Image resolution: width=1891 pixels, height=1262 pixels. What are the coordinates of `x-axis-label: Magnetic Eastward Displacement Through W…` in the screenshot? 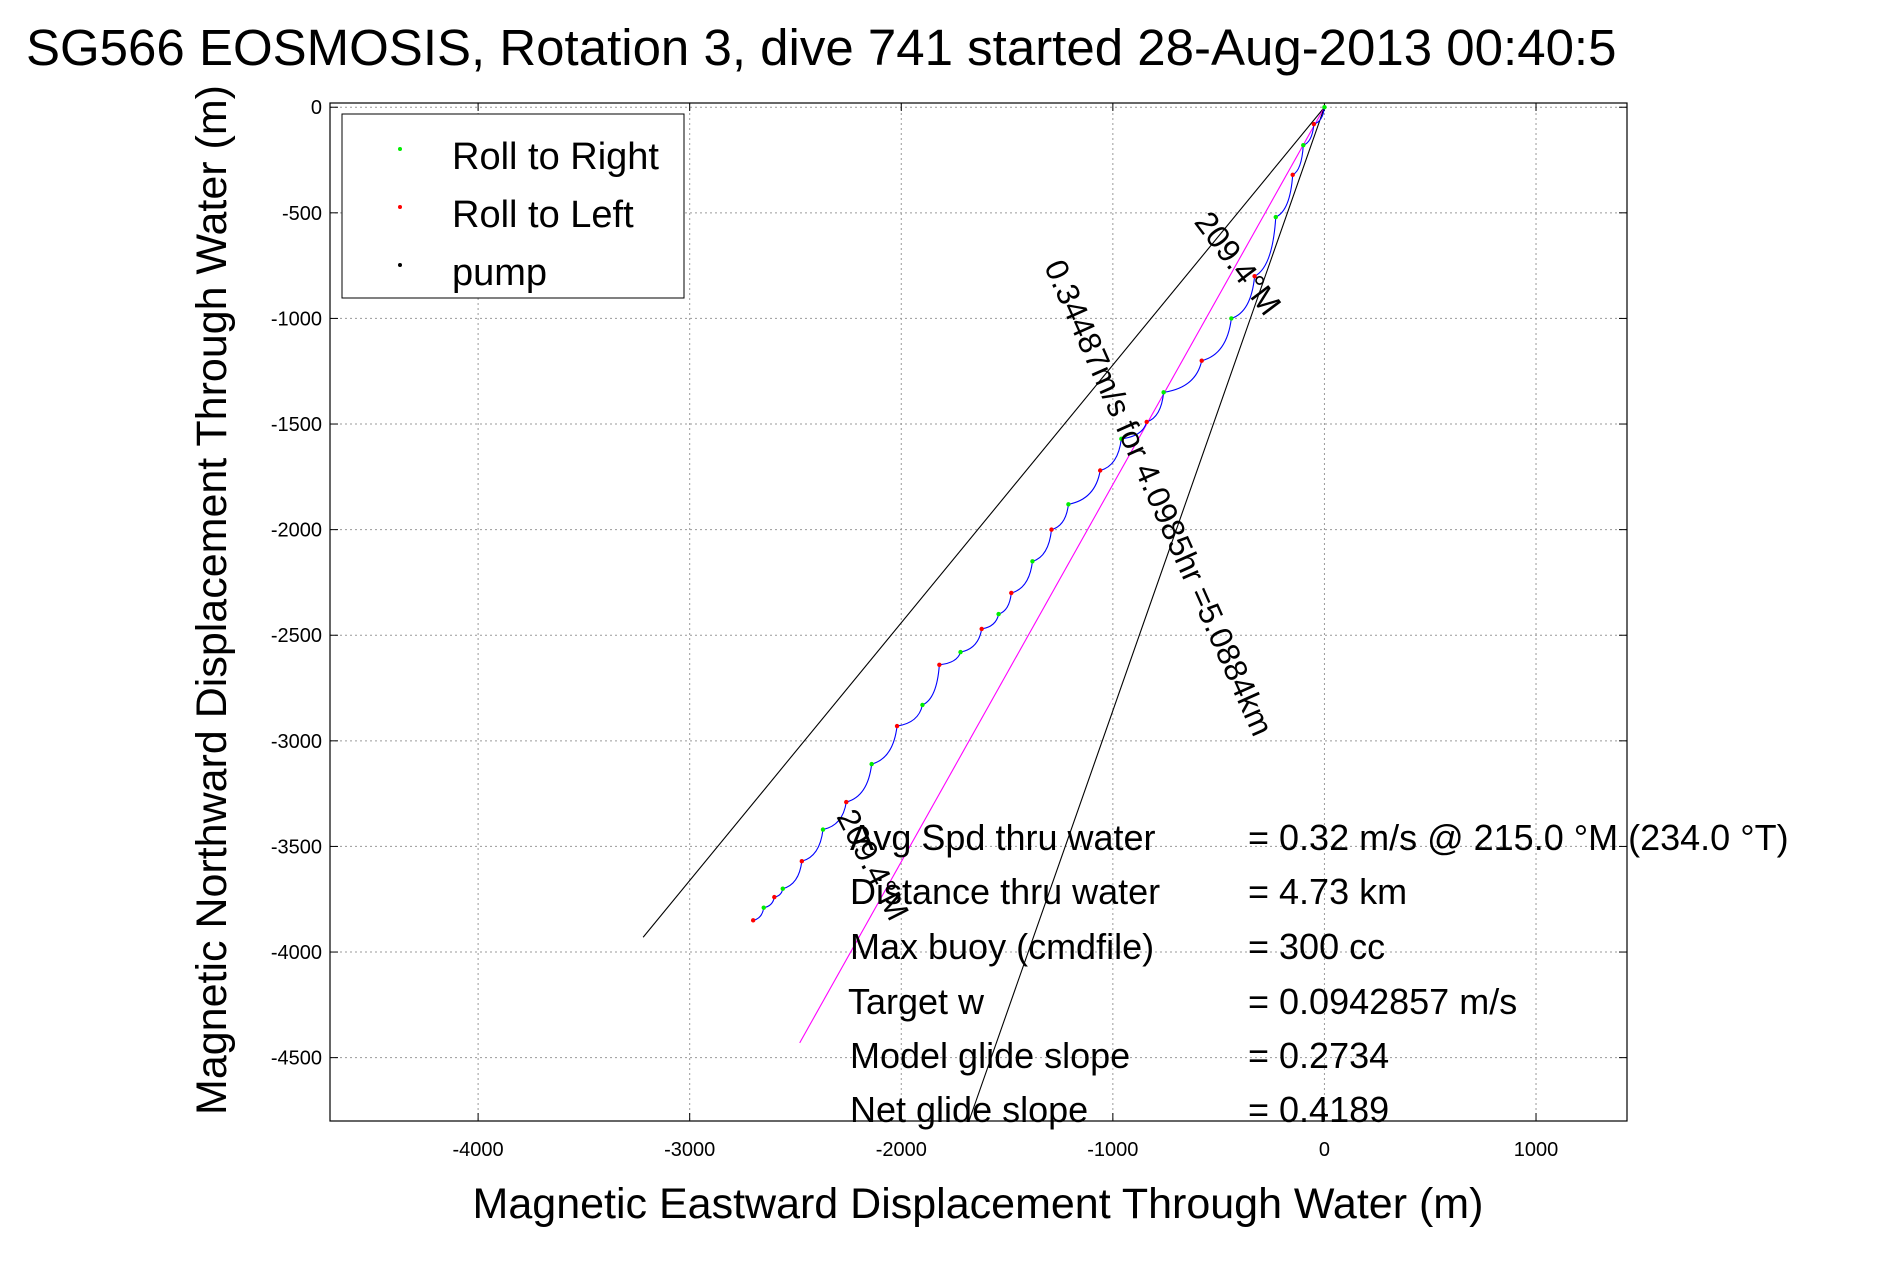 It's located at (978, 1204).